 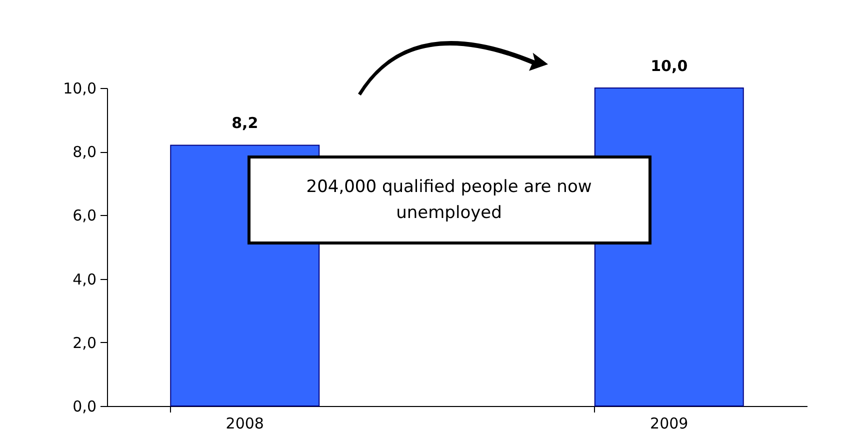 What do you see at coordinates (669, 423) in the screenshot?
I see `x-tick-label: 2009` at bounding box center [669, 423].